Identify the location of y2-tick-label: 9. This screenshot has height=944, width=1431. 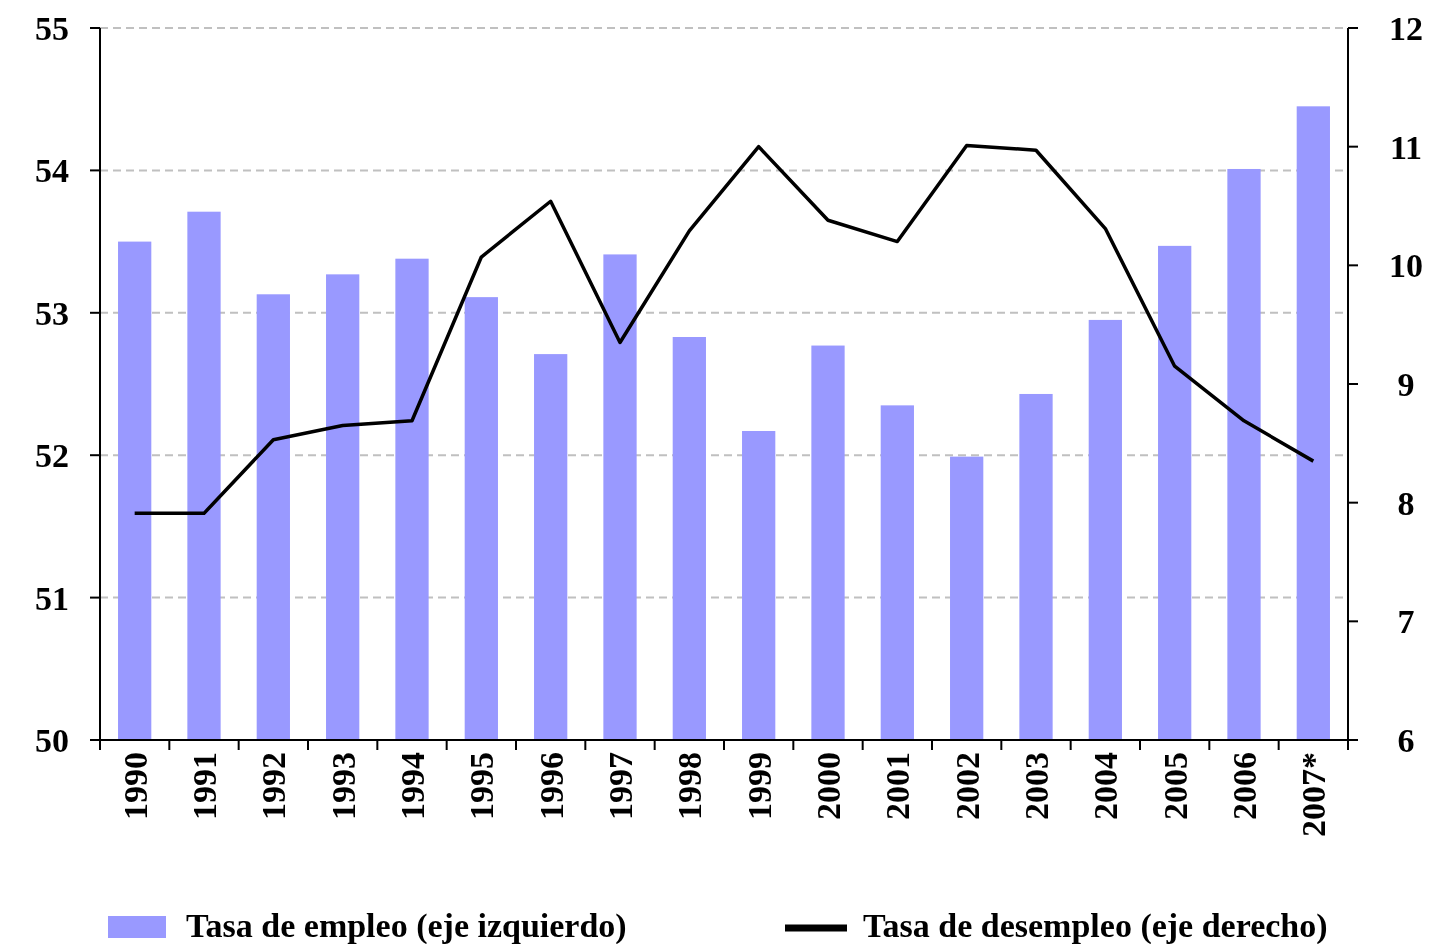
(1406, 384).